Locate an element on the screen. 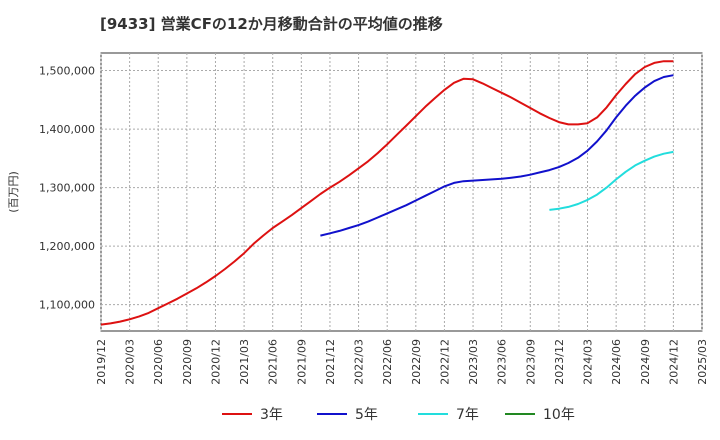 This screenshot has height=440, width=720. legend: 3年 5年 7年 10年 is located at coordinates (398, 415).